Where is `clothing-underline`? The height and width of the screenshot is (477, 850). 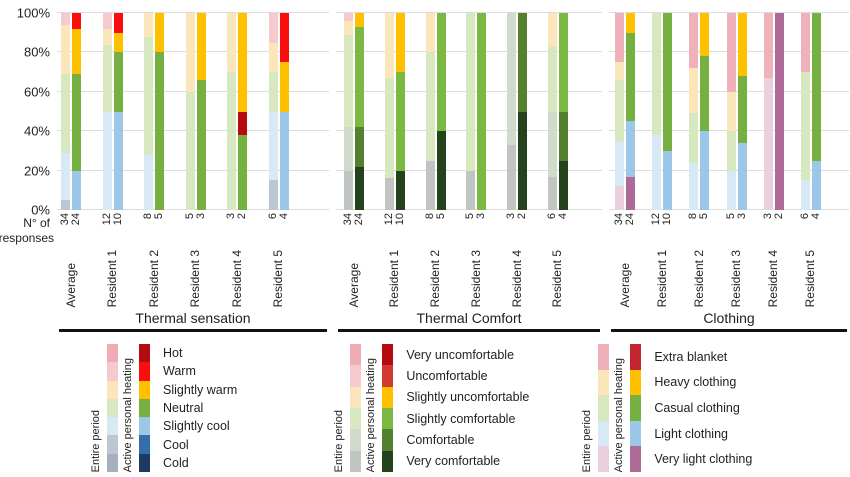
clothing-underline is located at coordinates (729, 330).